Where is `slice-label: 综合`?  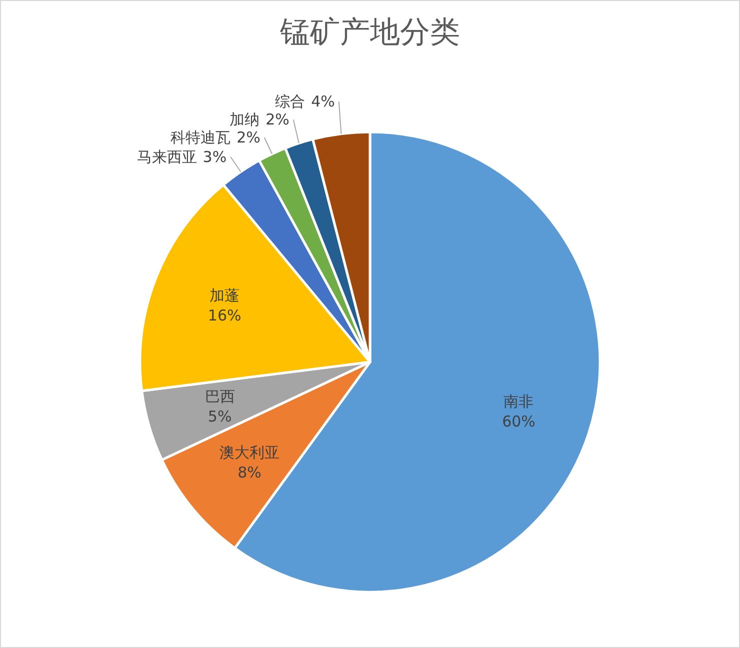
slice-label: 综合 is located at coordinates (290, 101).